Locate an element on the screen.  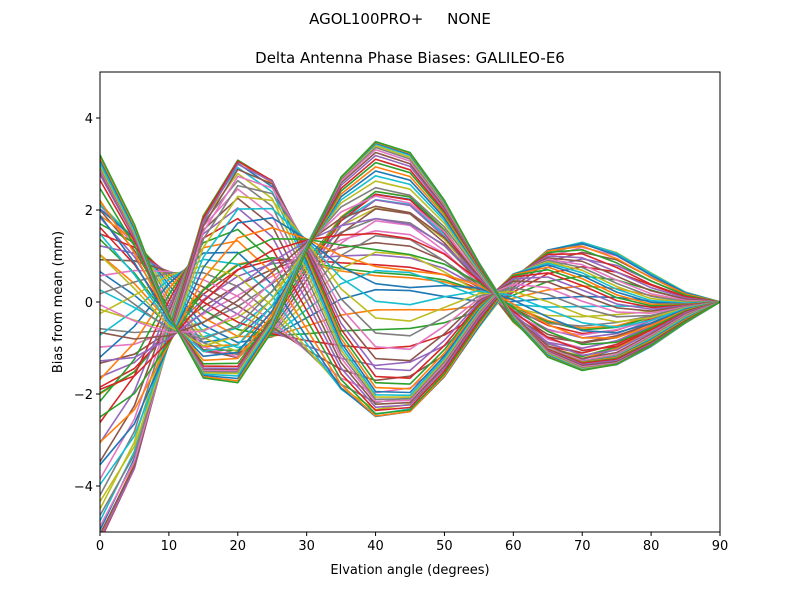
chart-title: Delta Antenna Phase Biases: GALILEO-E6 is located at coordinates (410, 58).